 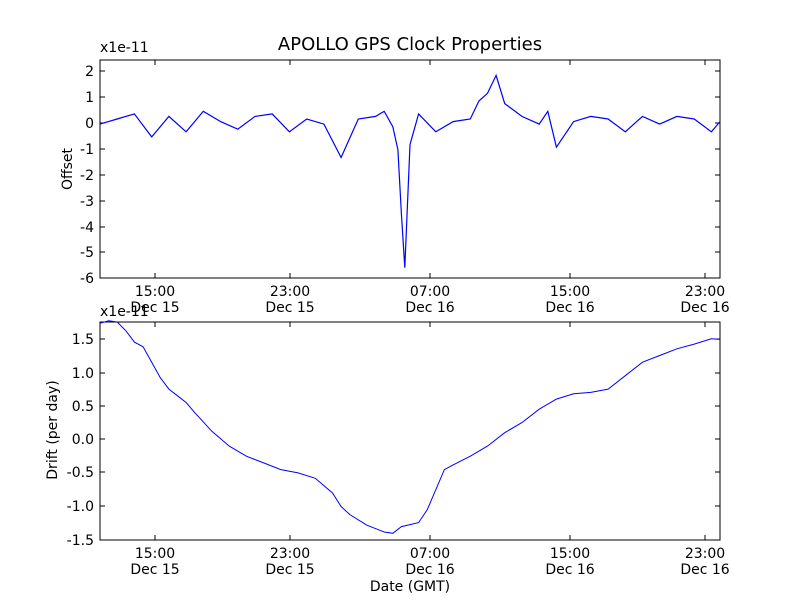 What do you see at coordinates (87, 150) in the screenshot?
I see `y-tick-label: -1` at bounding box center [87, 150].